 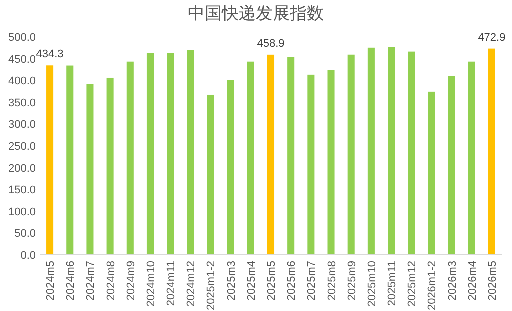 What do you see at coordinates (22, 125) in the screenshot?
I see `y-tick-label: 300.0` at bounding box center [22, 125].